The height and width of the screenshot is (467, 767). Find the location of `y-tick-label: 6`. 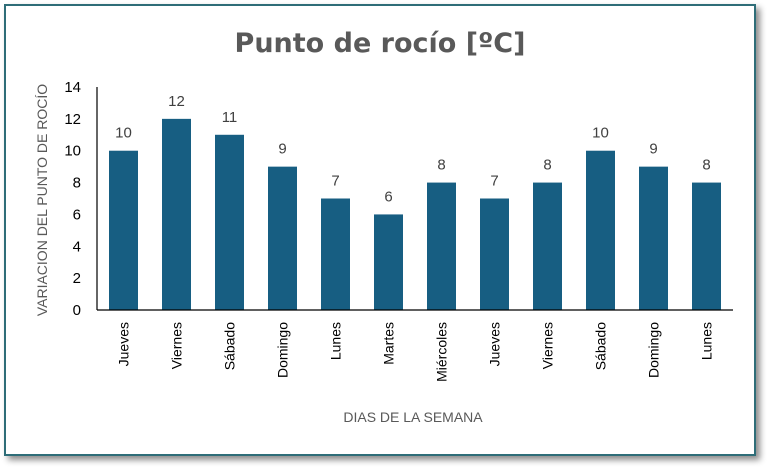

y-tick-label: 6 is located at coordinates (77, 214).